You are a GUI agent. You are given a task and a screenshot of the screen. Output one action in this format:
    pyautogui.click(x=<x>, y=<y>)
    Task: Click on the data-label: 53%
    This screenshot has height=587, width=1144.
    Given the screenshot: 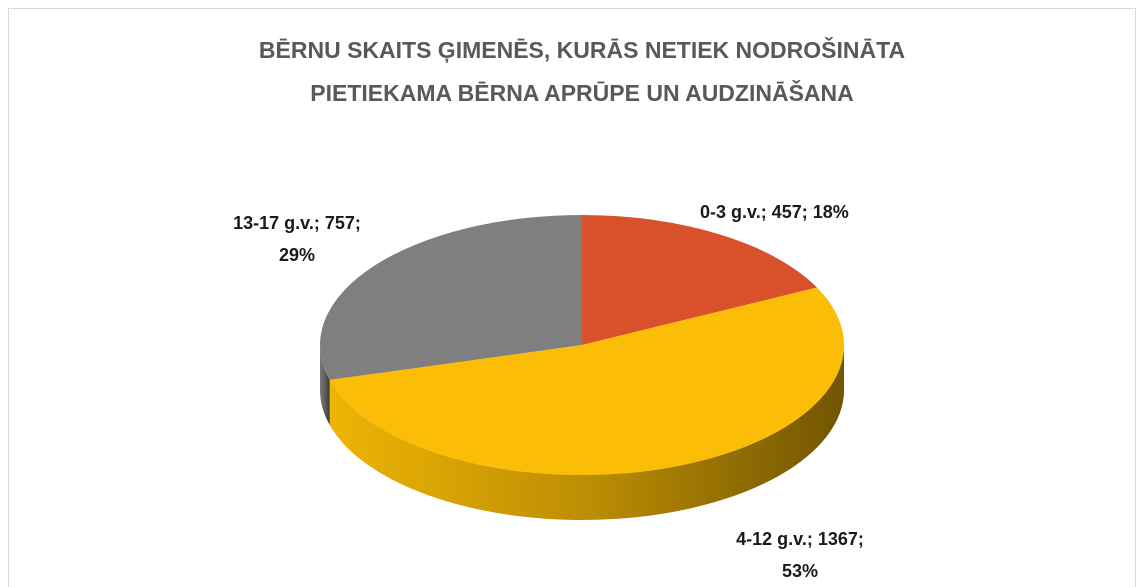 What is the action you would take?
    pyautogui.click(x=800, y=571)
    